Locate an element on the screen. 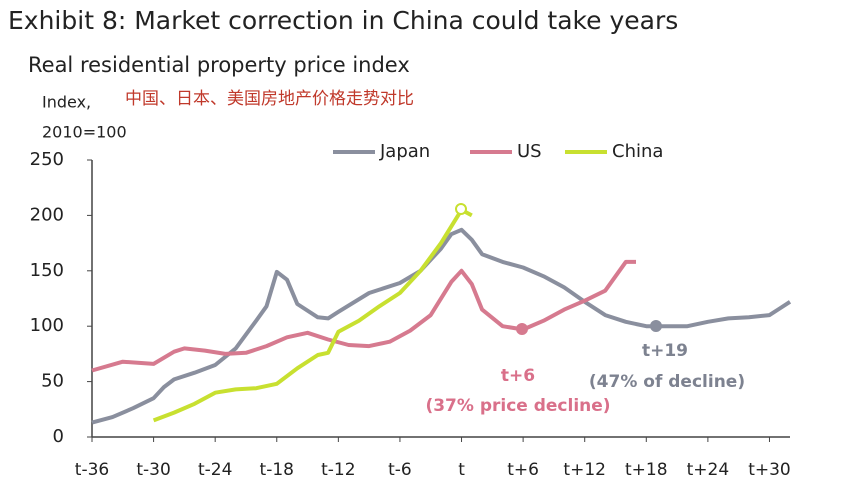 The width and height of the screenshot is (846, 487). note: 中国、日本、美国房地产价格走势对比 is located at coordinates (269, 99).